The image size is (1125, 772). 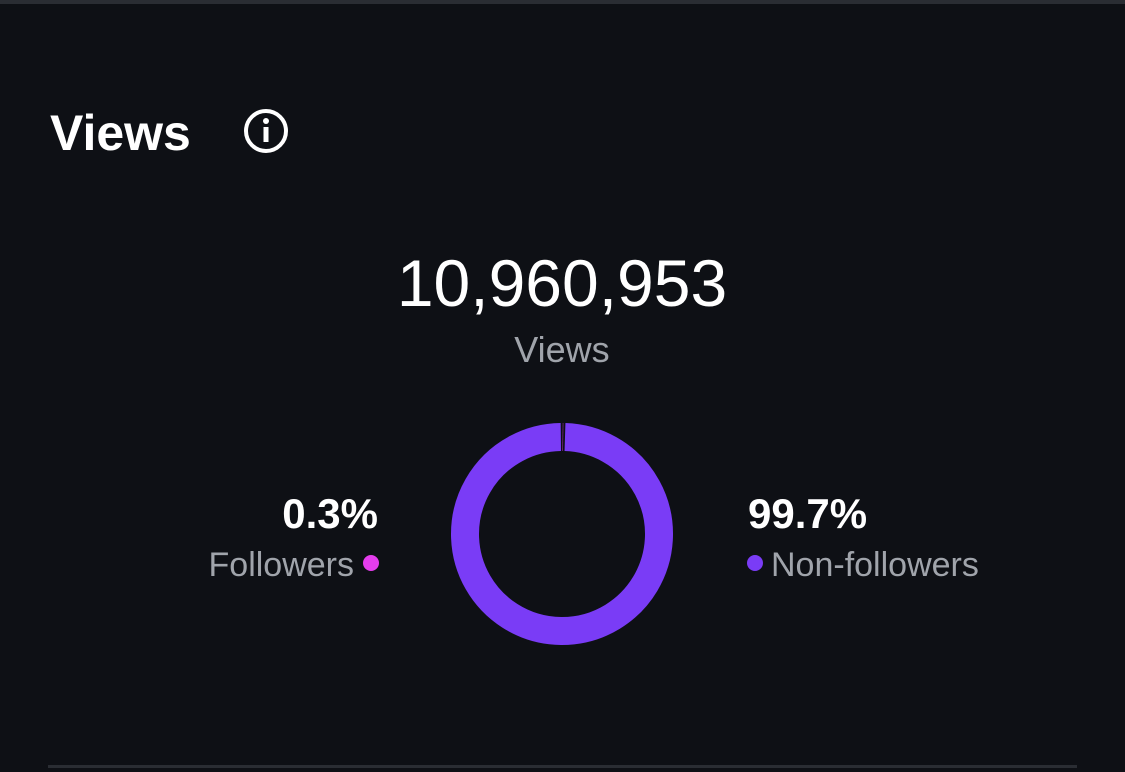 I want to click on donut-segment, so click(x=562, y=534).